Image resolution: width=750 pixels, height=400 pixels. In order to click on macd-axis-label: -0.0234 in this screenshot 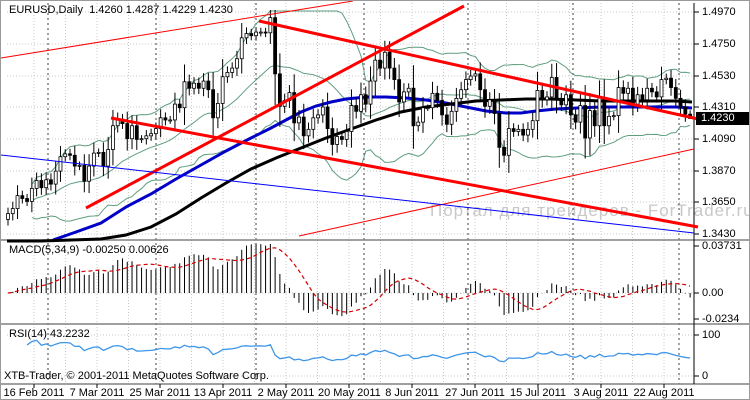, I will do `click(721, 319)`.